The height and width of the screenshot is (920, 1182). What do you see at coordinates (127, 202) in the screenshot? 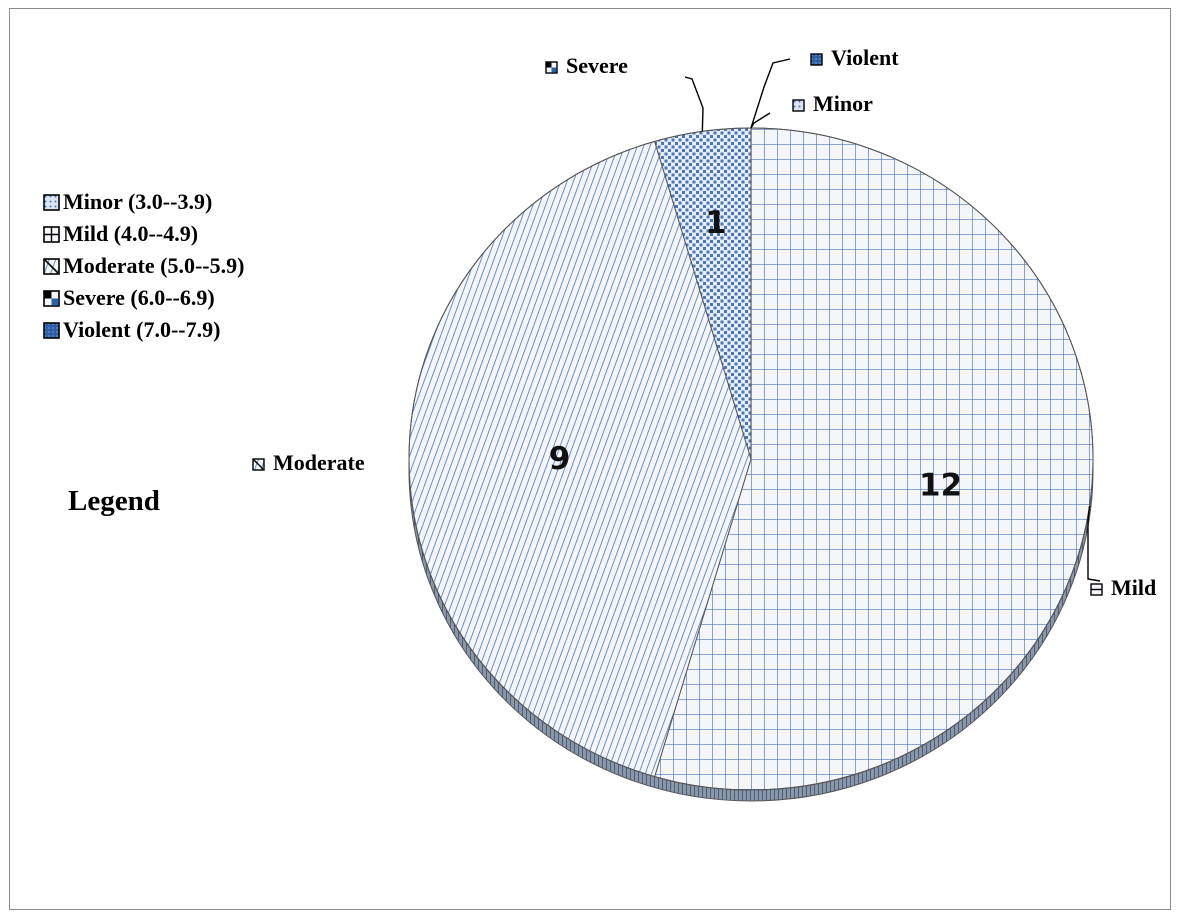
I see `legend-entry-minor: Minor (3.0--3.9)` at bounding box center [127, 202].